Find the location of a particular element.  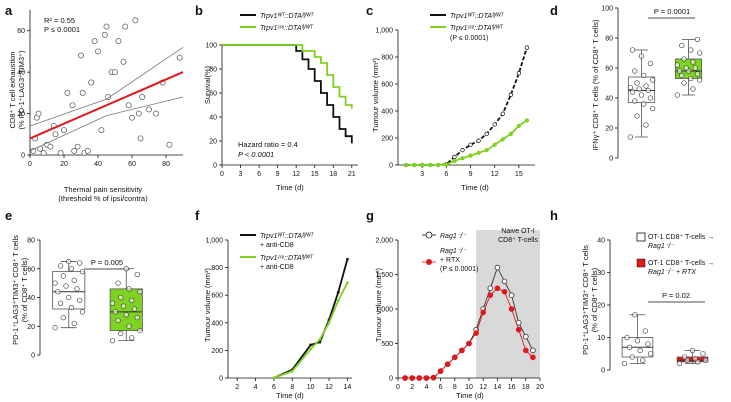

panel-h-stat: P = 0.02 is located at coordinates (676, 295).